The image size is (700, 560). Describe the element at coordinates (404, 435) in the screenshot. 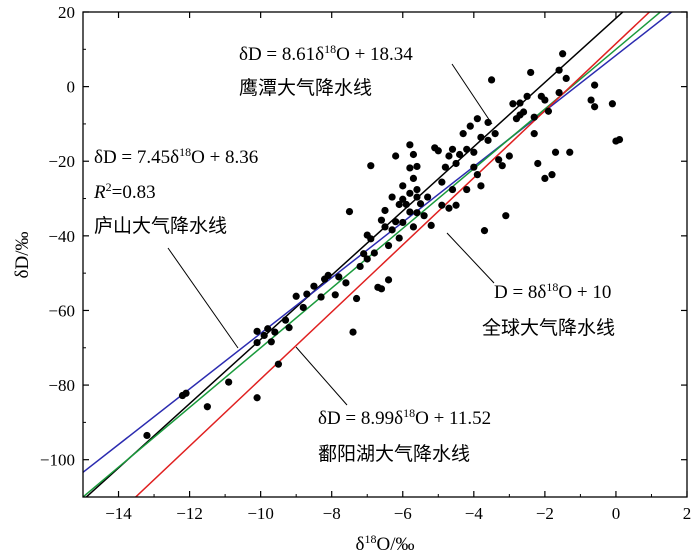

I see `annotation-poyang: δD = 8.99δ18O + 11.52 鄱阳湖大气降水线` at that location.